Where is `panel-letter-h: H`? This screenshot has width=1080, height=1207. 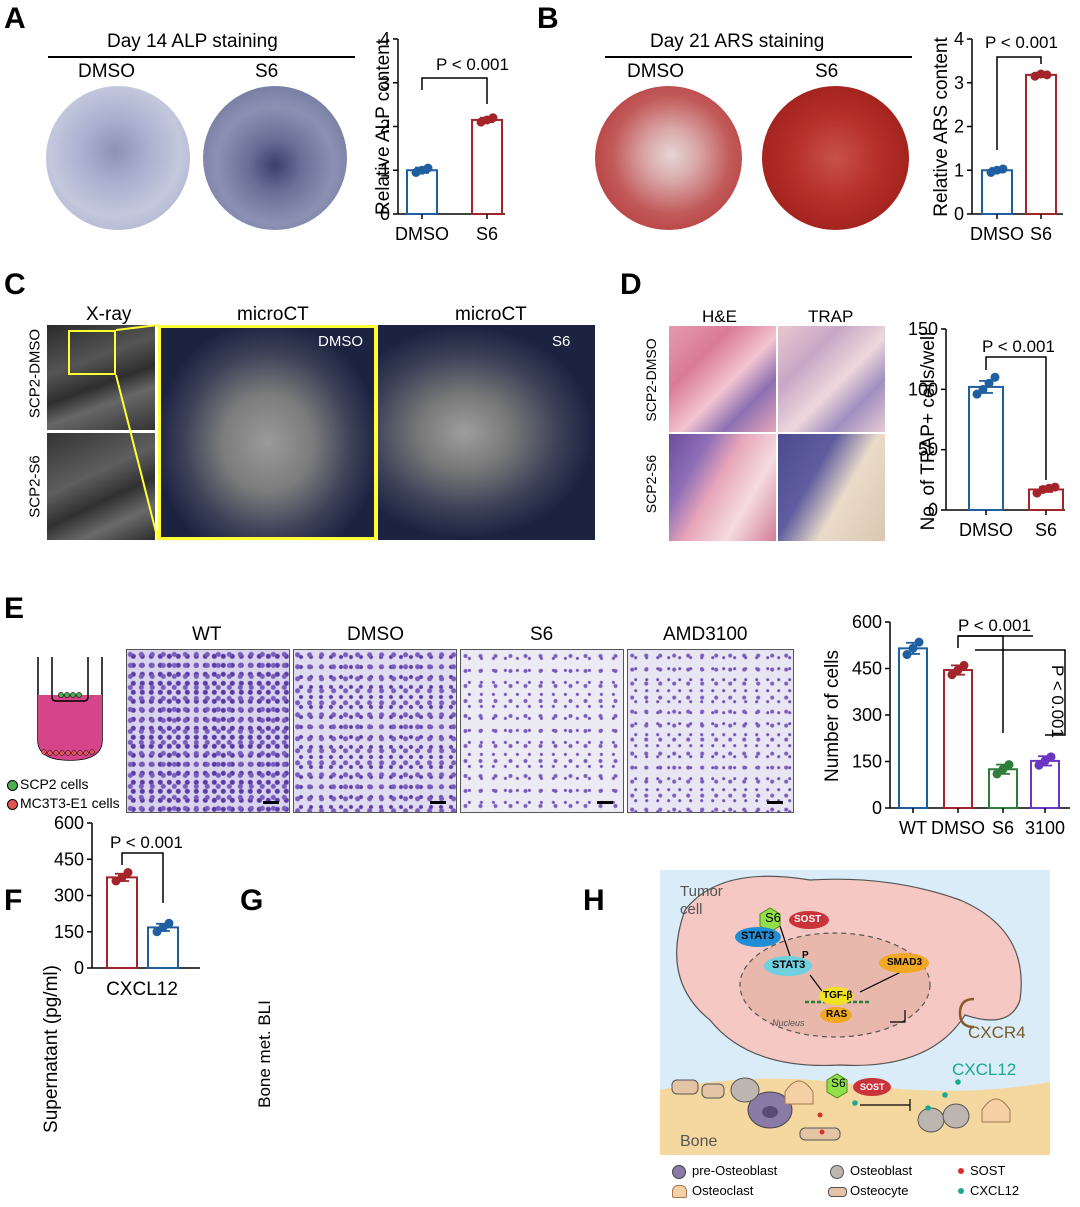
panel-letter-h: H is located at coordinates (594, 900).